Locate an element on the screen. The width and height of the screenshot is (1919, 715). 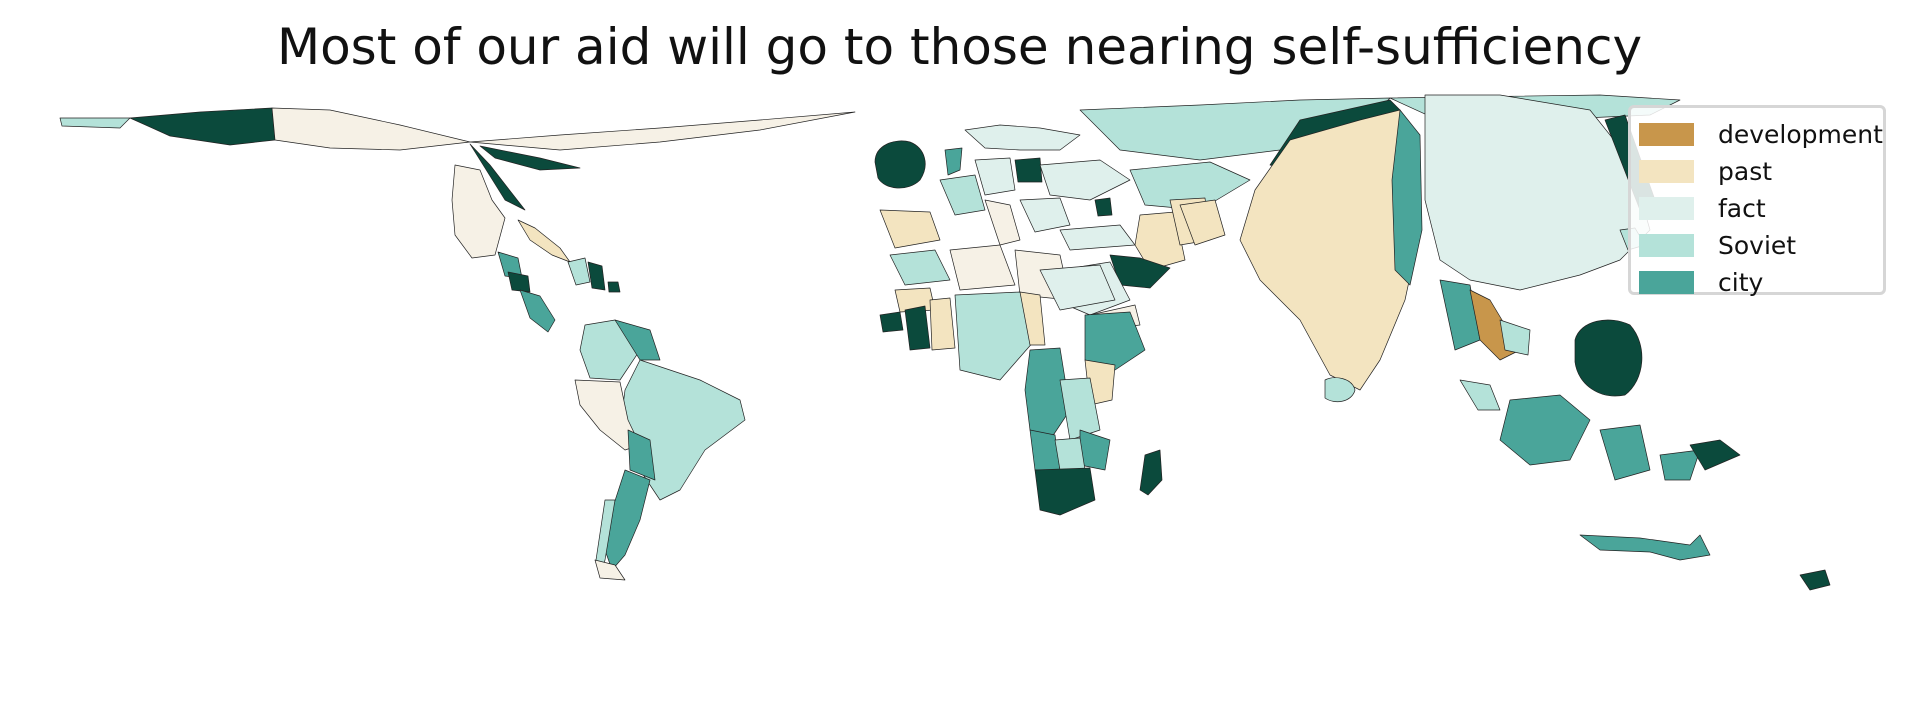
region-alaska is located at coordinates (202, 126).